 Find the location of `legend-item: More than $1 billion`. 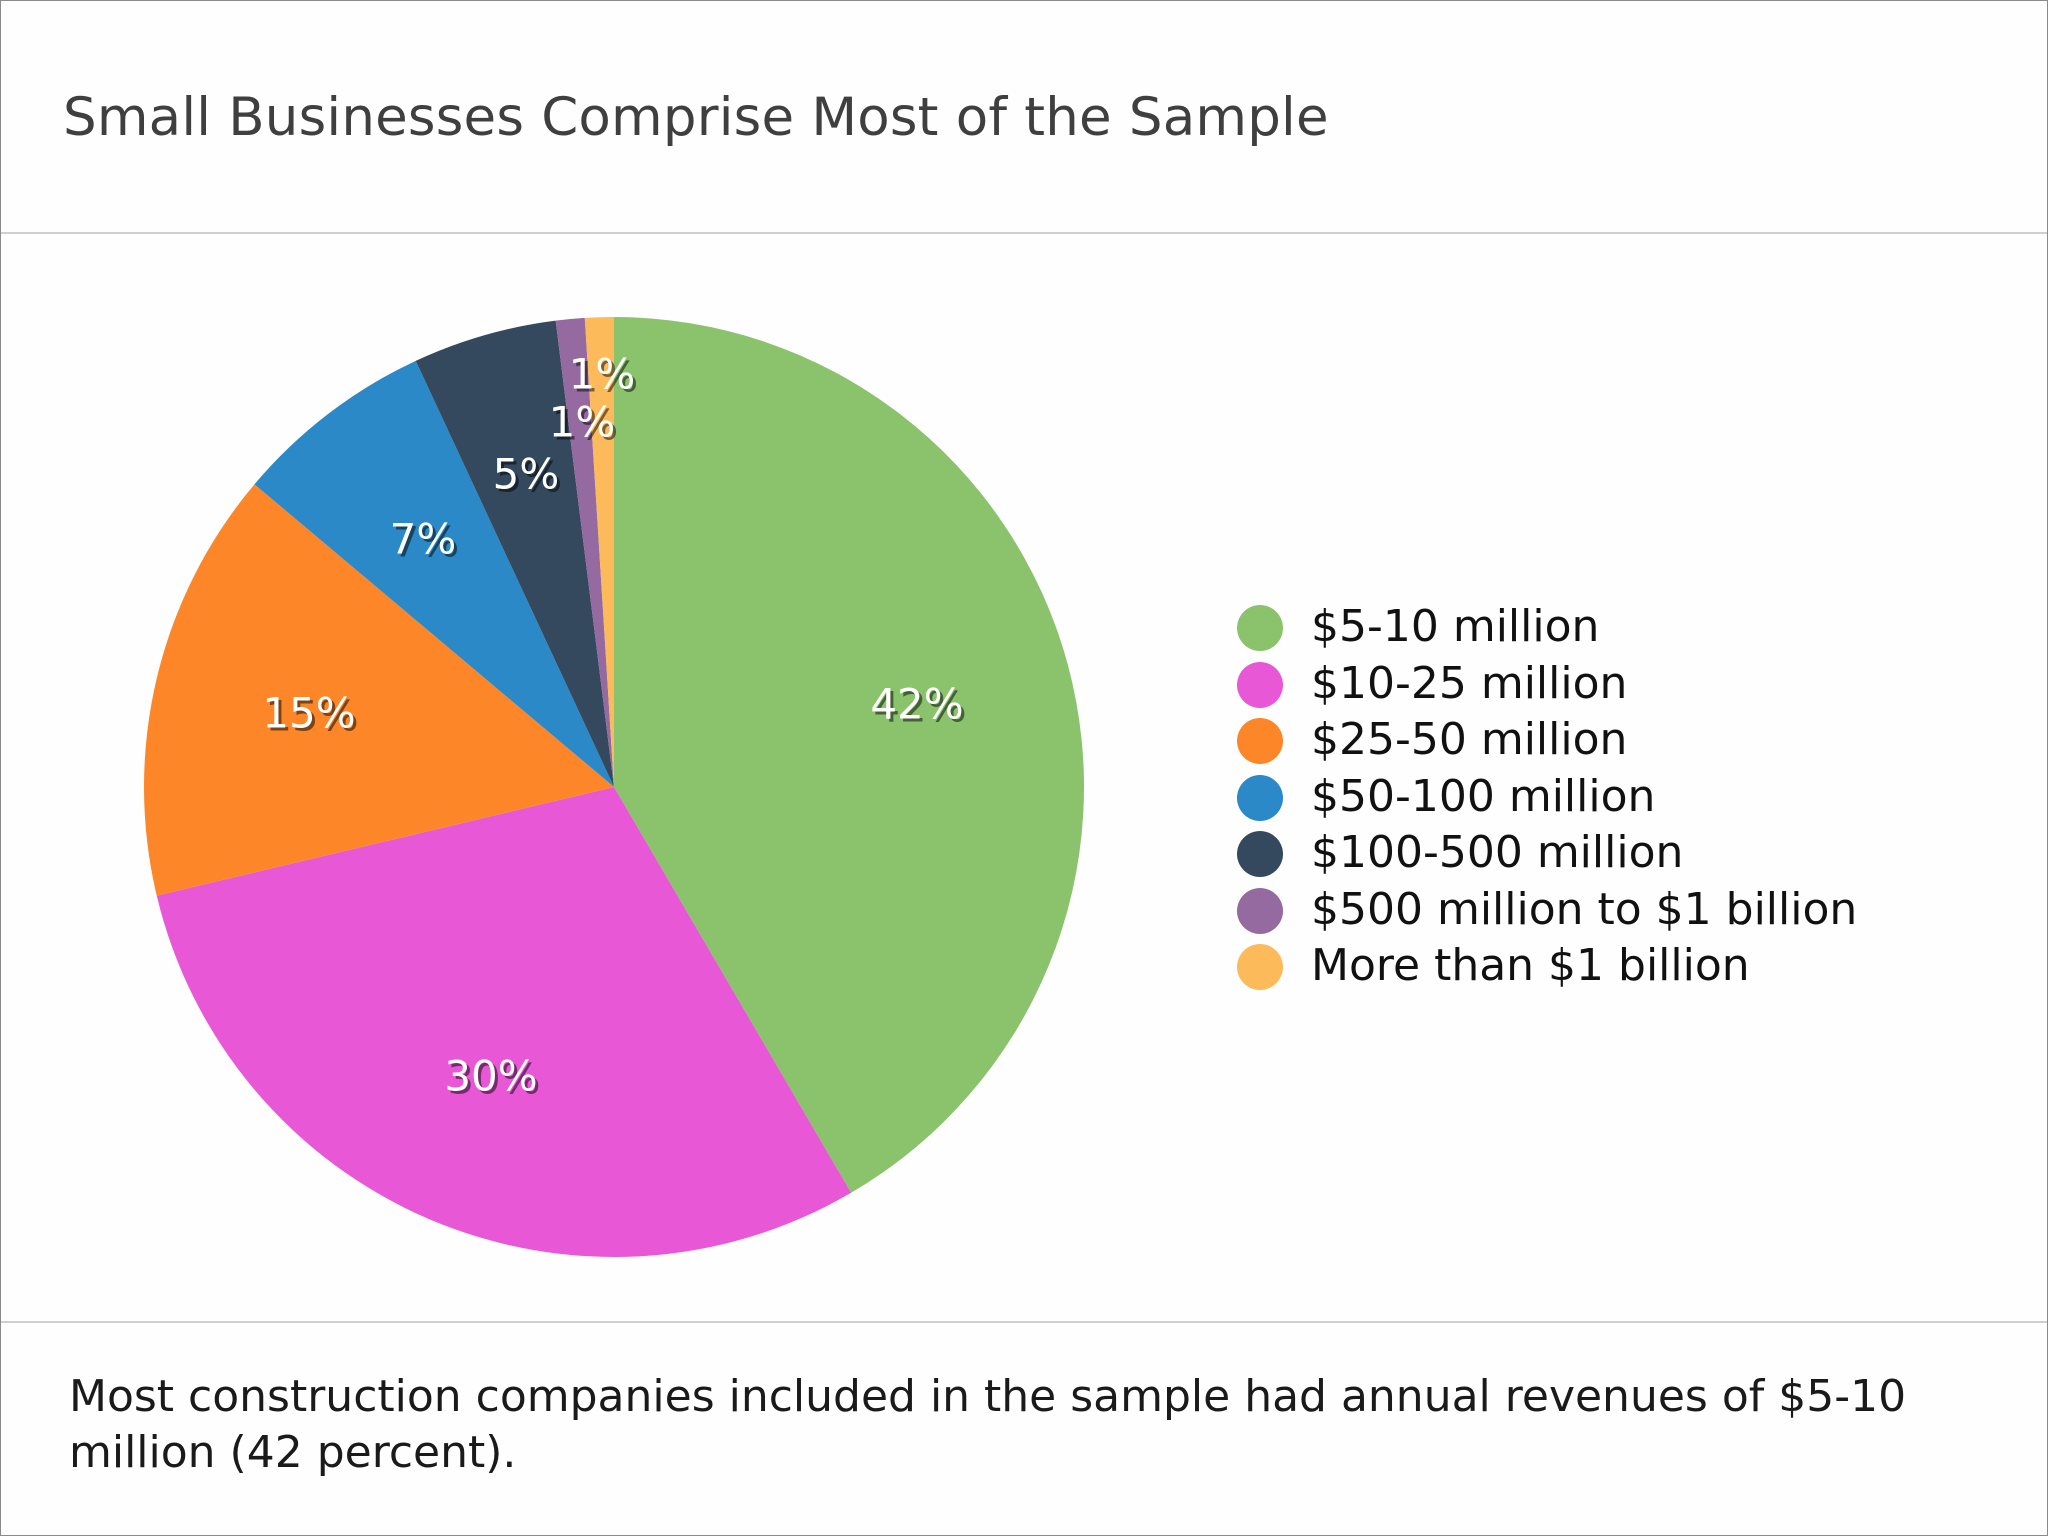

legend-item: More than $1 billion is located at coordinates (1617, 966).